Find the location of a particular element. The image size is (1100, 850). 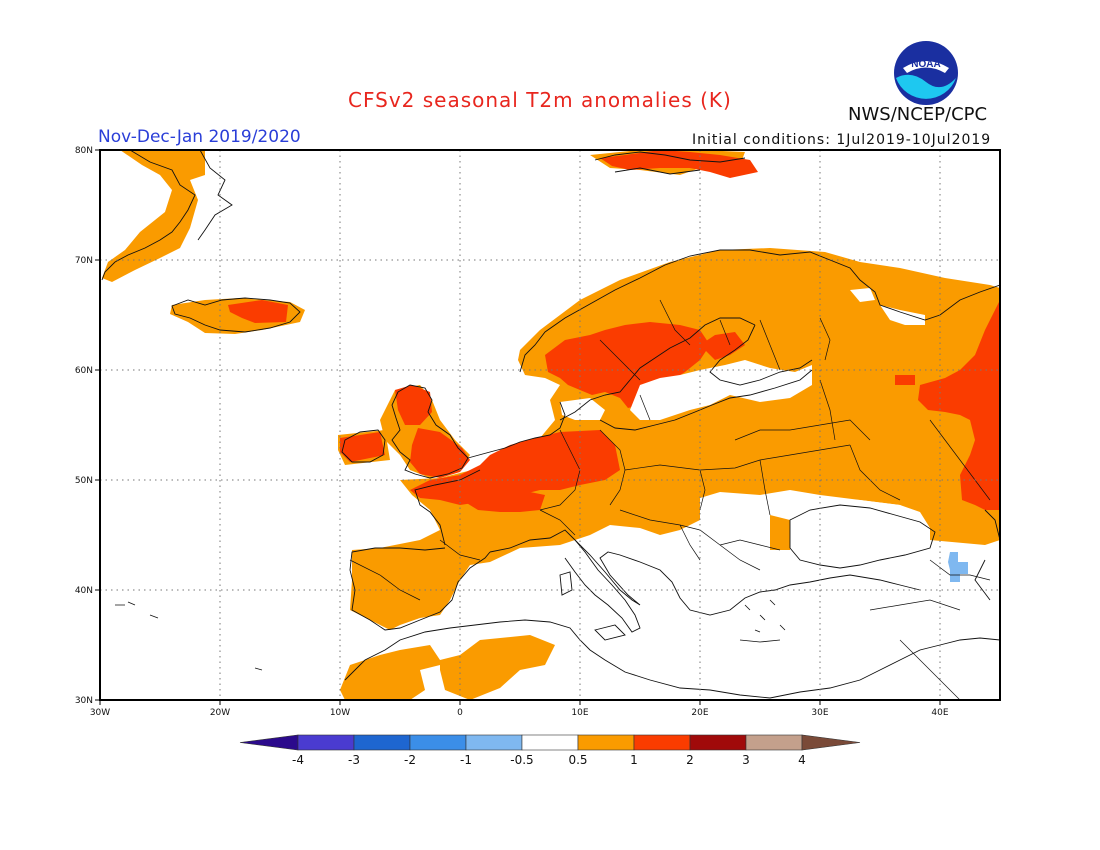

sicily-coast is located at coordinates (610, 632).